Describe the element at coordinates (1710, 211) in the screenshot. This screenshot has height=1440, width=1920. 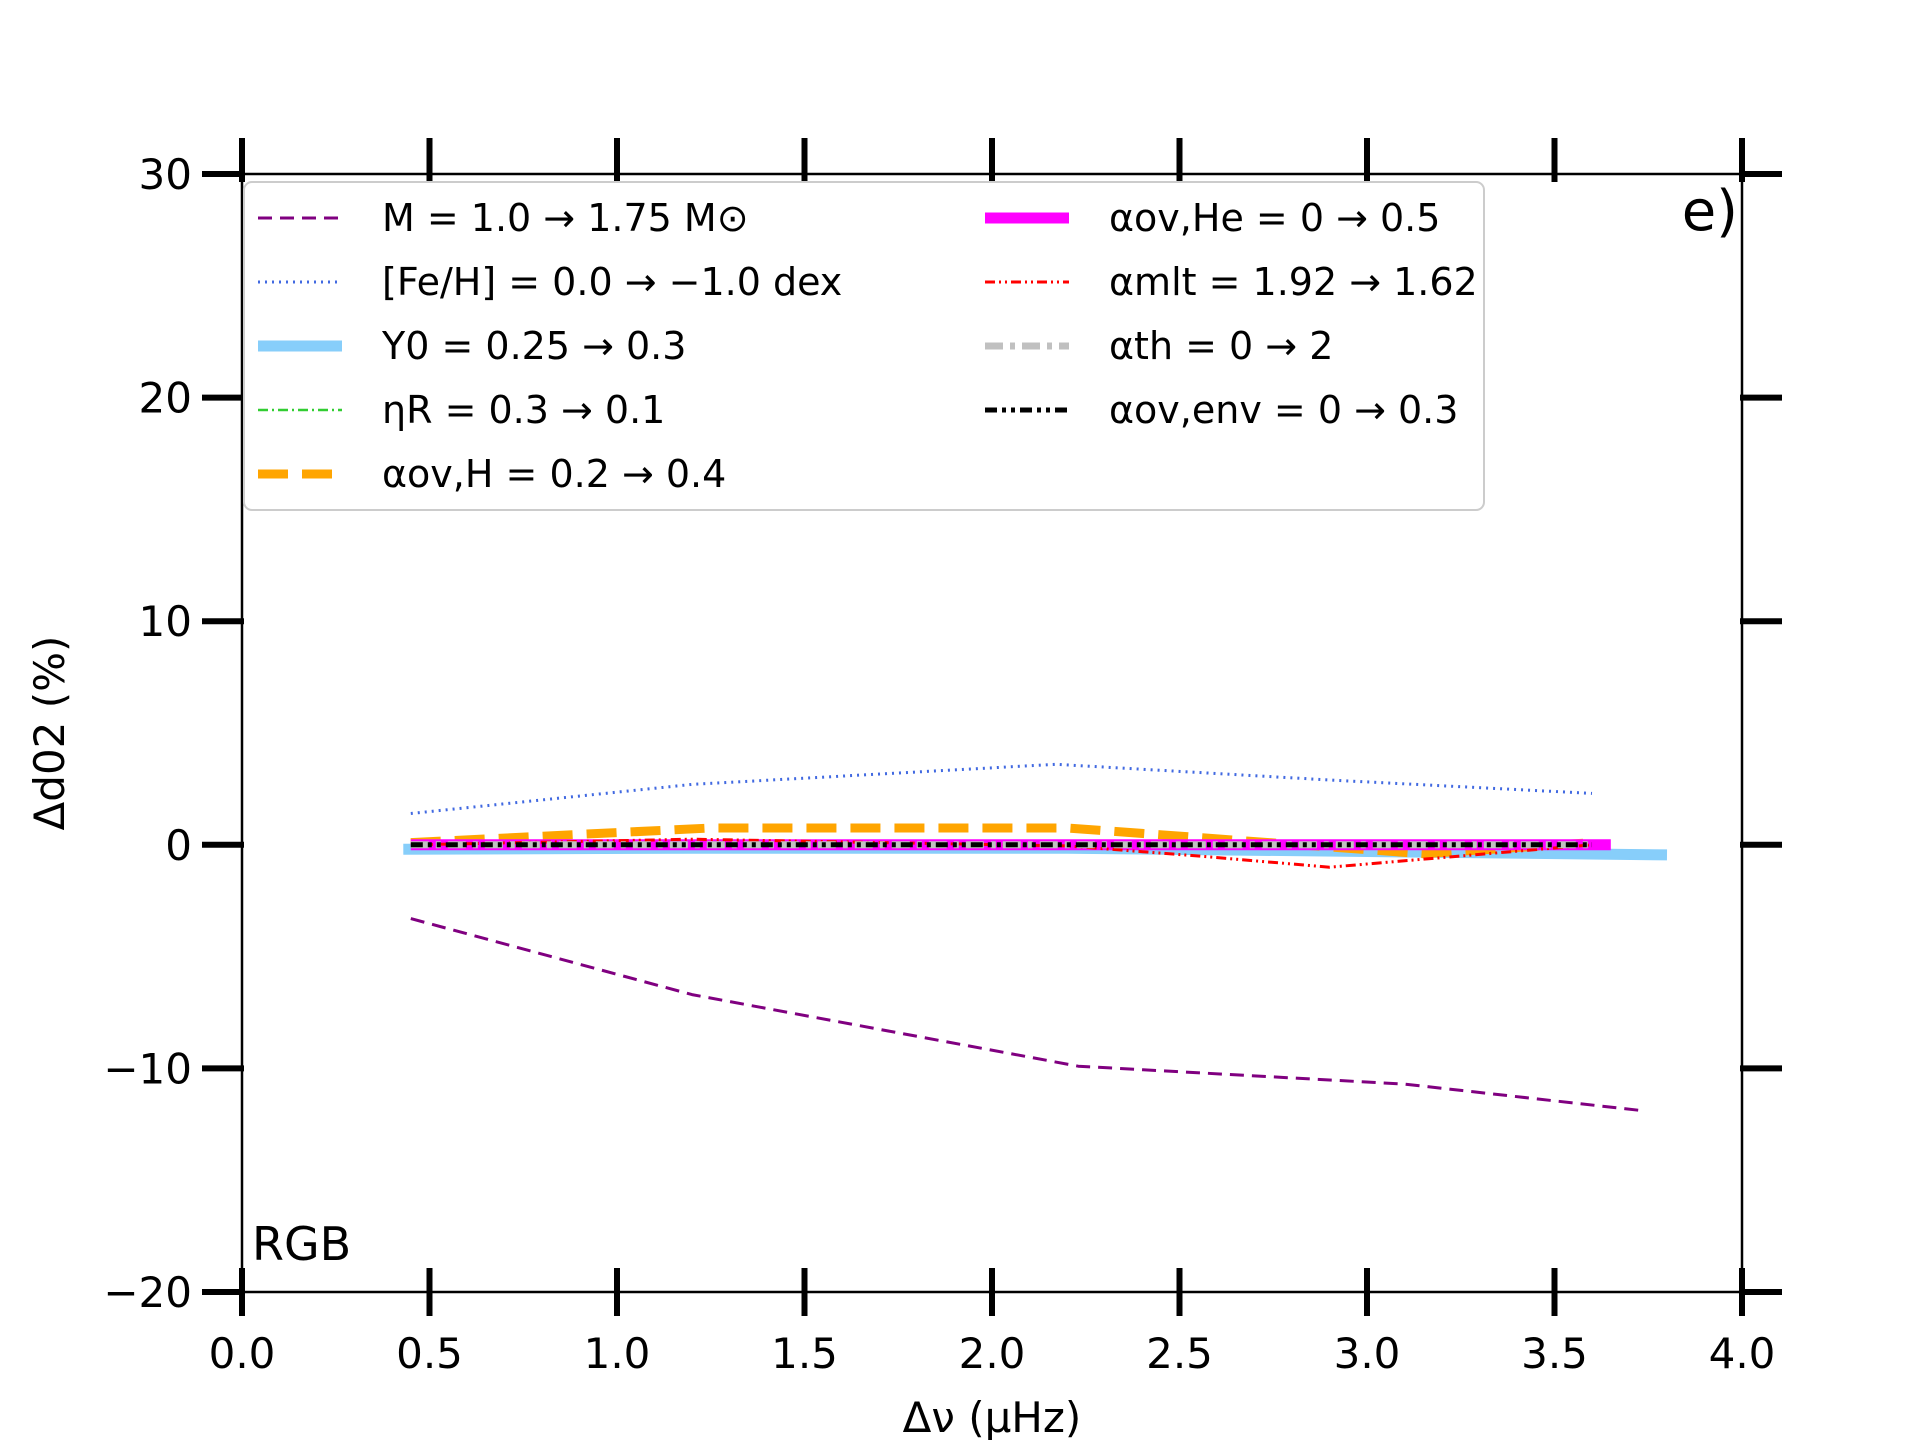
I see `panel-label: e)` at that location.